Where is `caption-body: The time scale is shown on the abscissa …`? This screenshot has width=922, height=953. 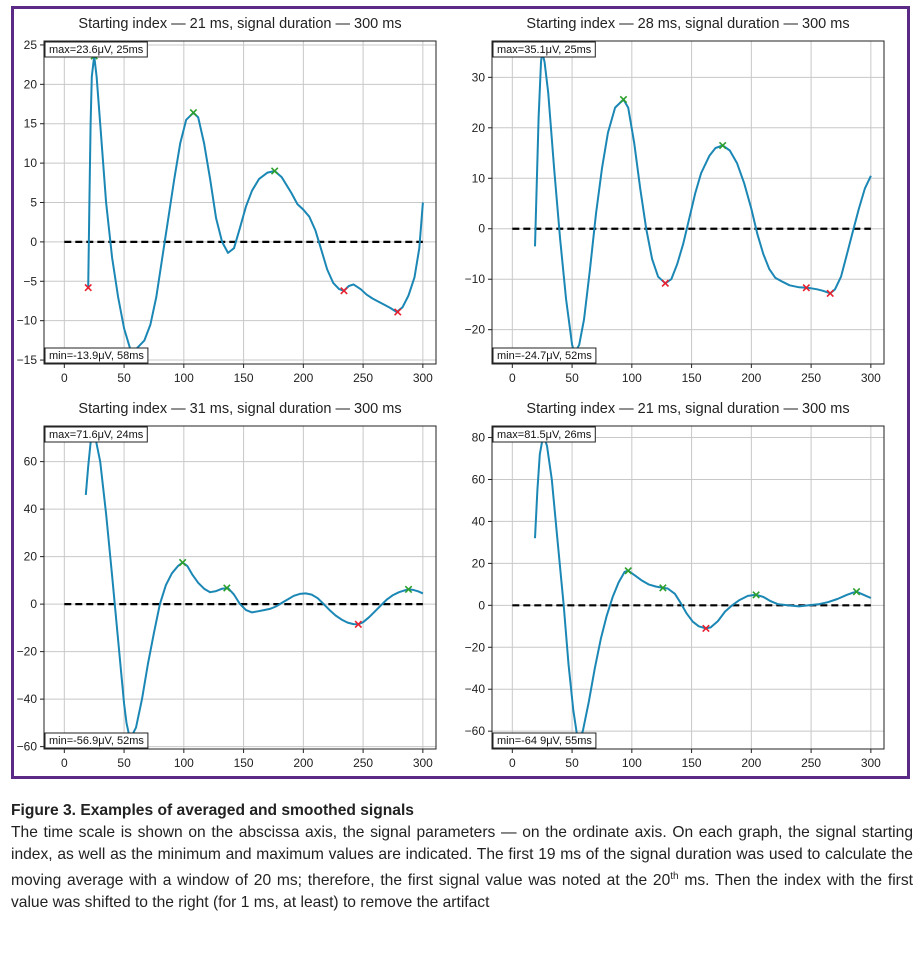
caption-body: The time scale is shown on the abscissa … is located at coordinates (462, 868).